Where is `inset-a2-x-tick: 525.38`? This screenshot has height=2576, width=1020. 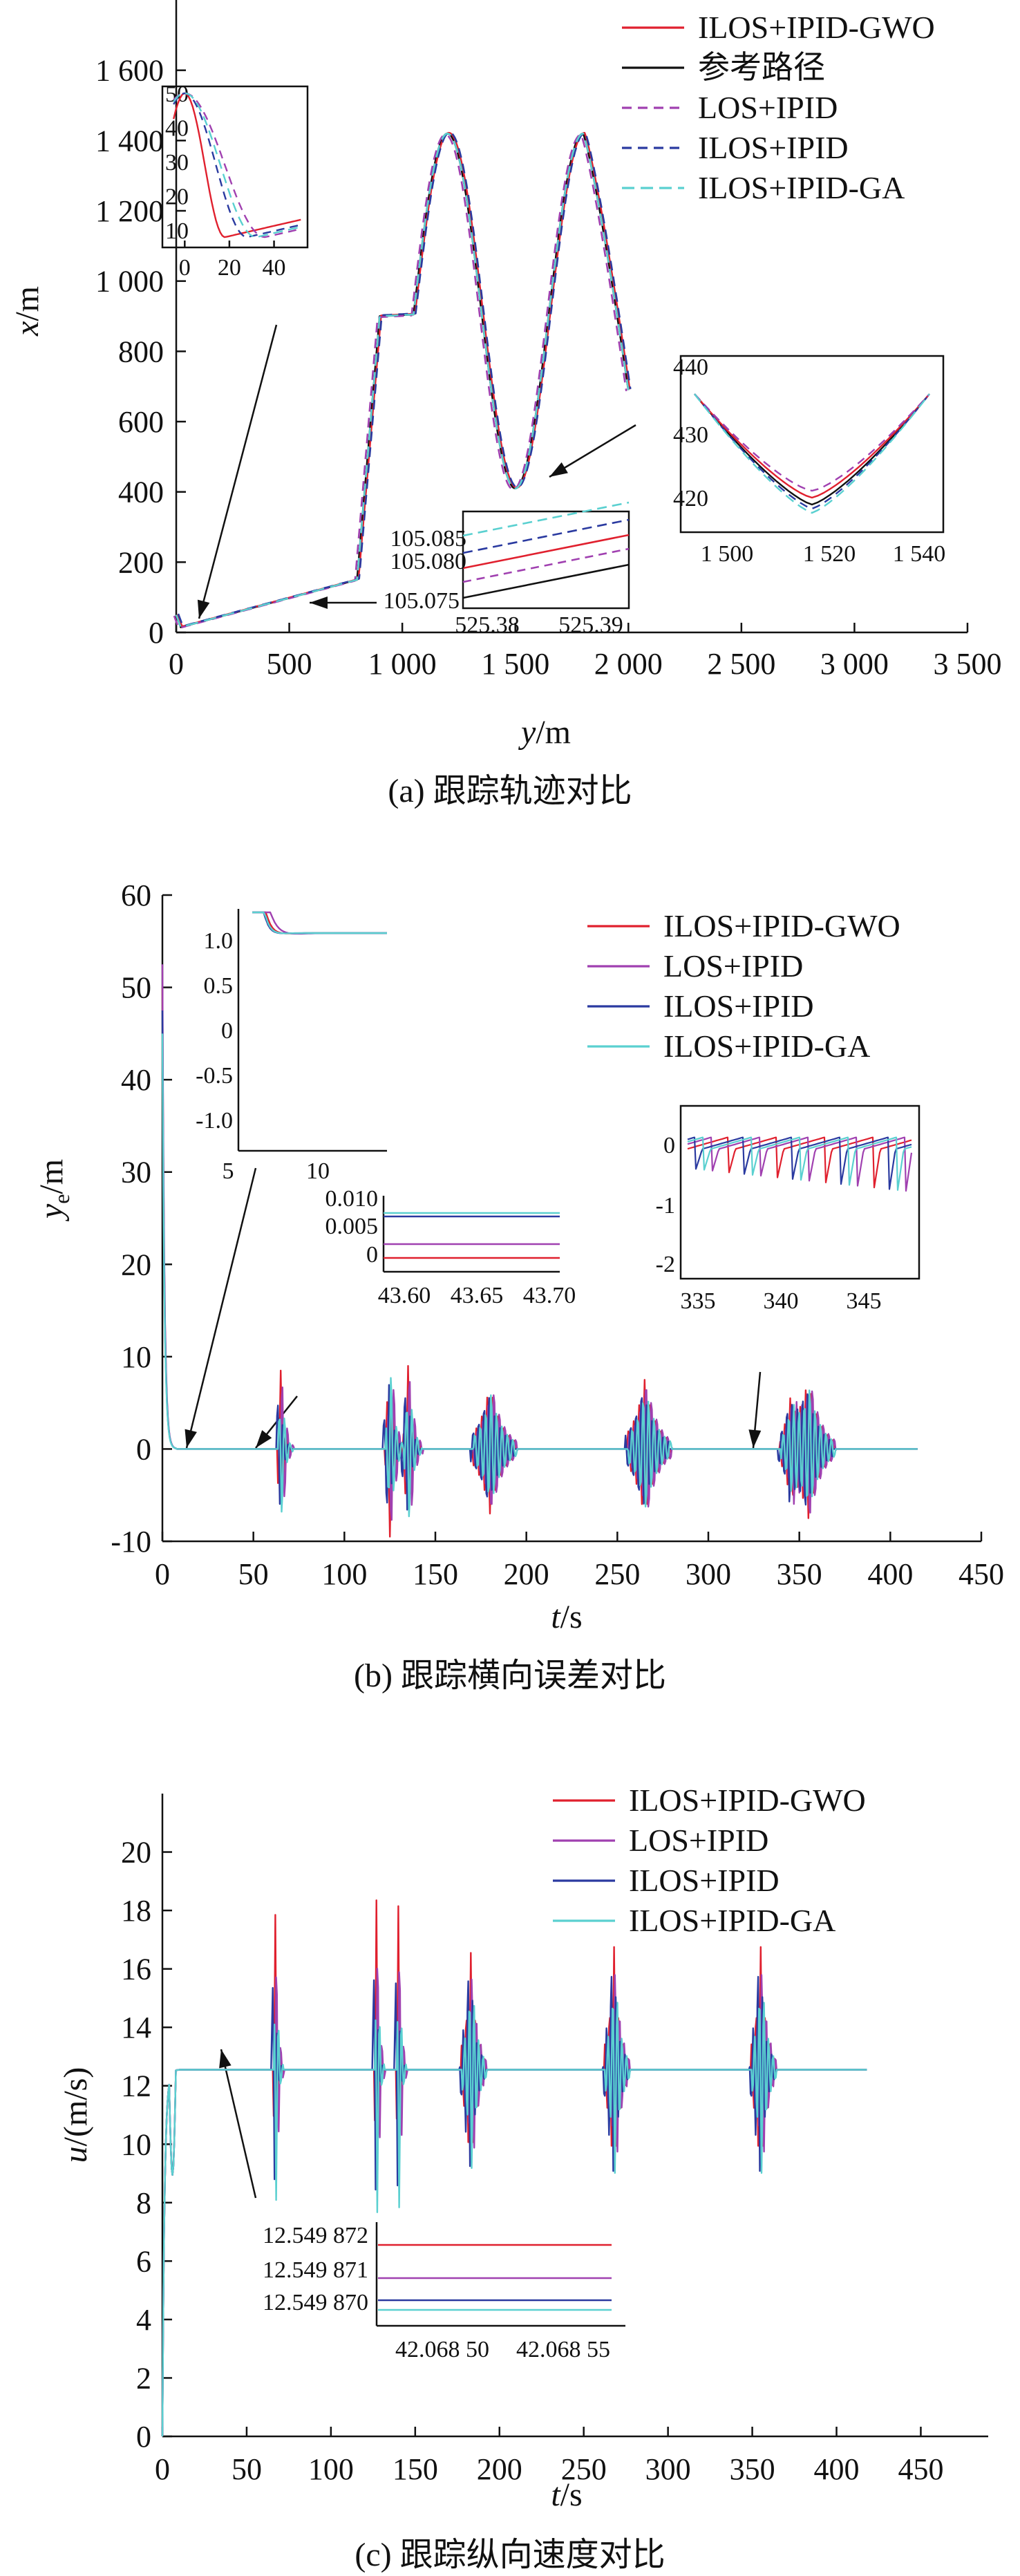 inset-a2-x-tick: 525.38 is located at coordinates (487, 625).